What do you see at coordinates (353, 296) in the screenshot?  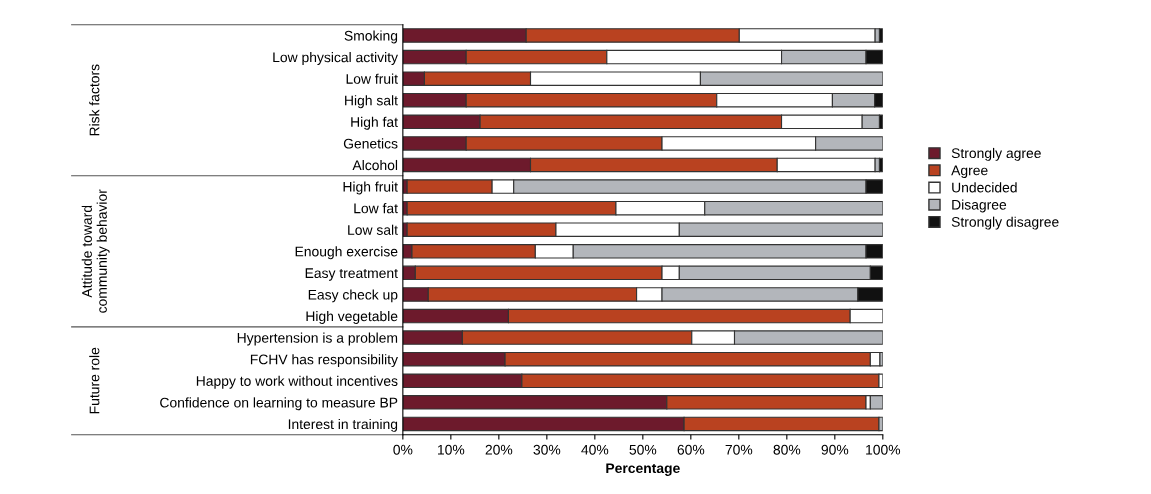 I see `y-tick-label: Easy check up` at bounding box center [353, 296].